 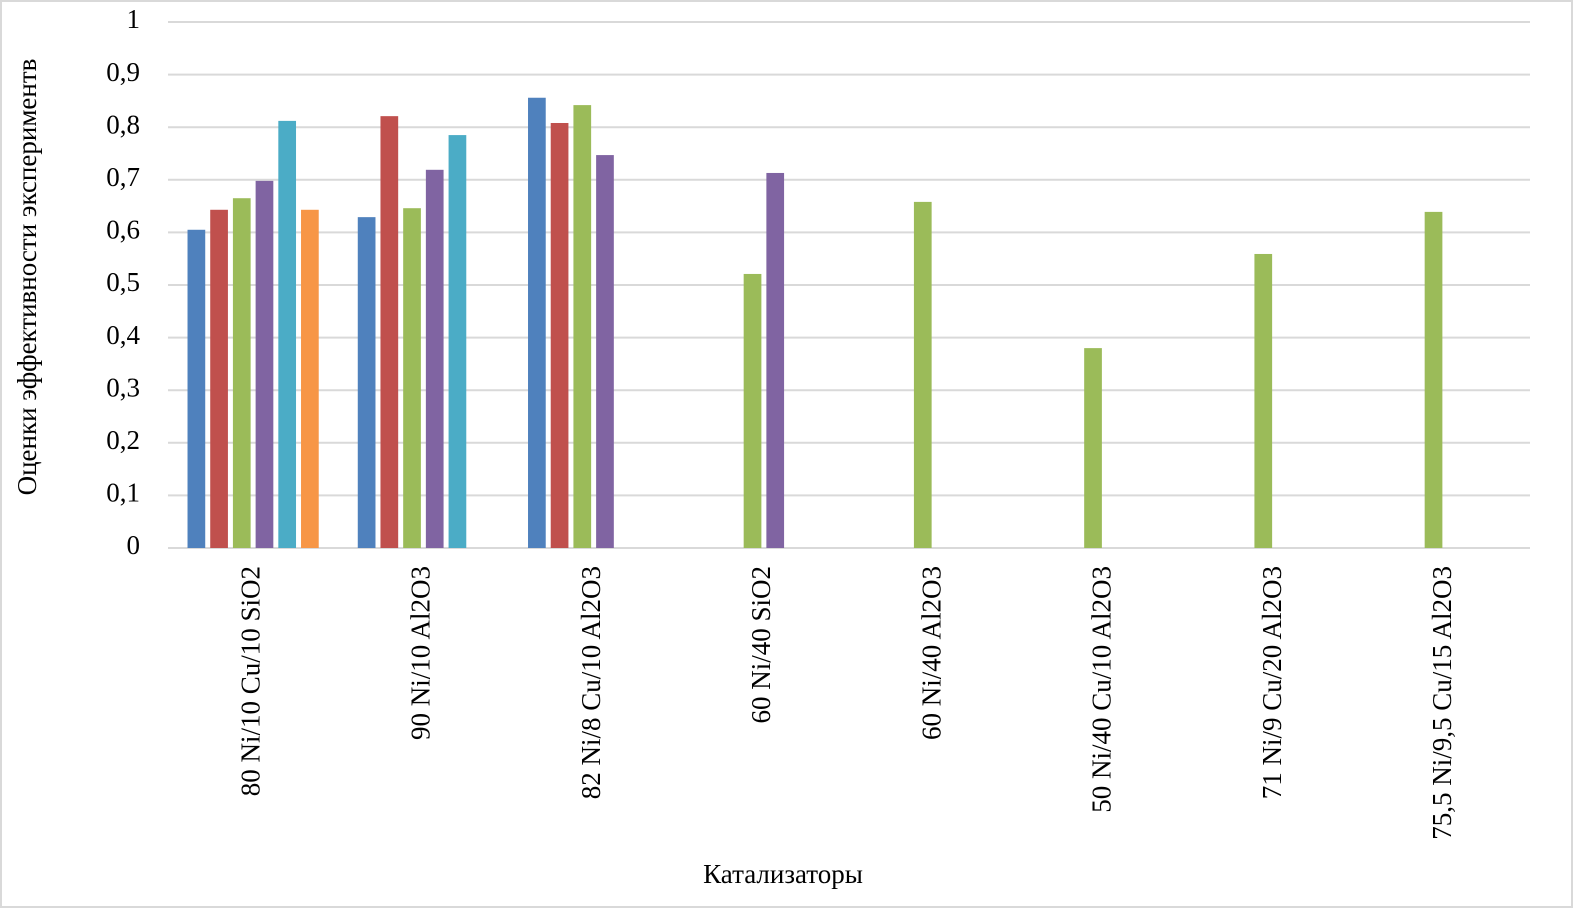 I want to click on x-axis-title: Катализаторы, so click(x=783, y=874).